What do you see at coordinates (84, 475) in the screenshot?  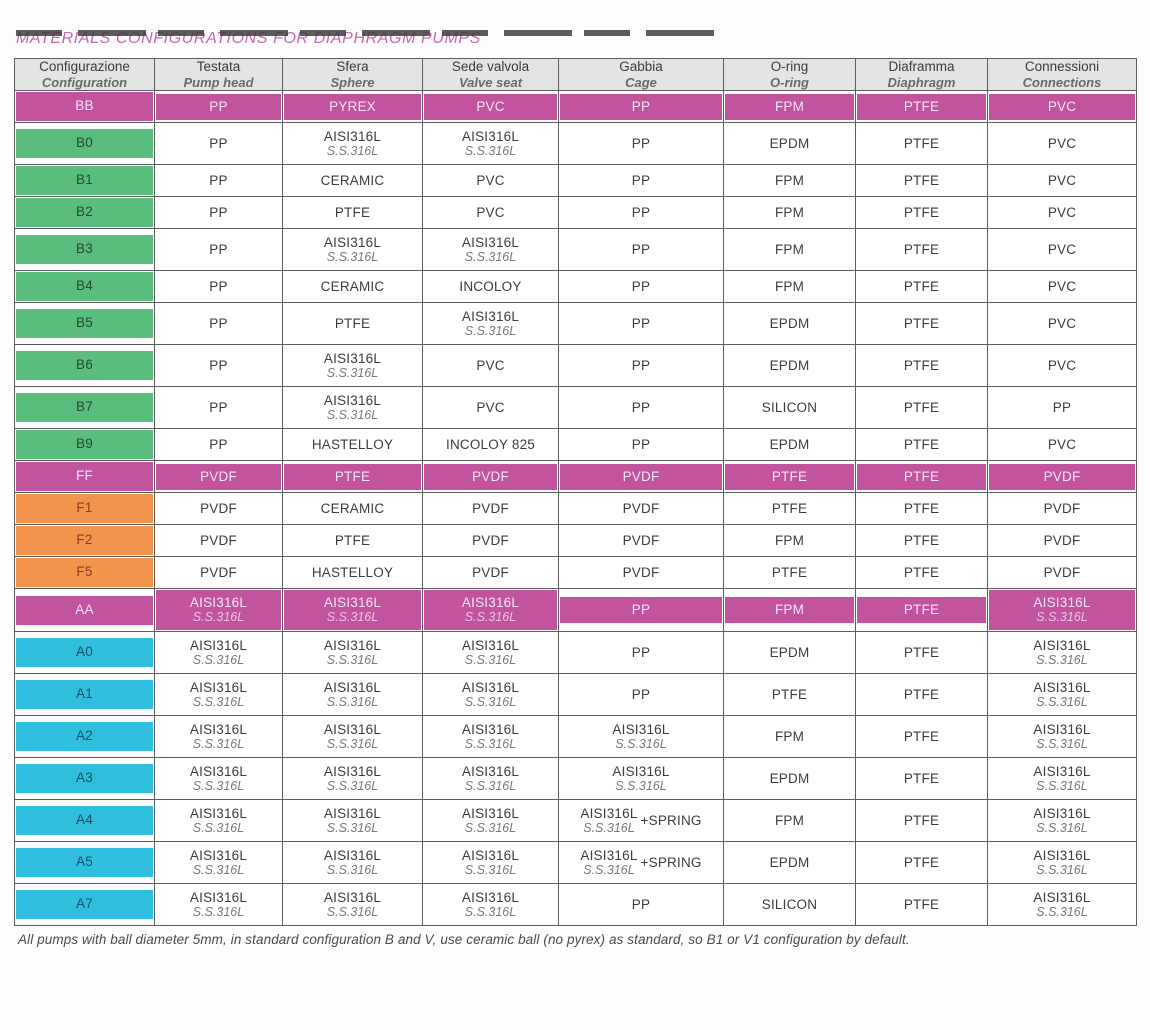 I see `config-id: FF` at bounding box center [84, 475].